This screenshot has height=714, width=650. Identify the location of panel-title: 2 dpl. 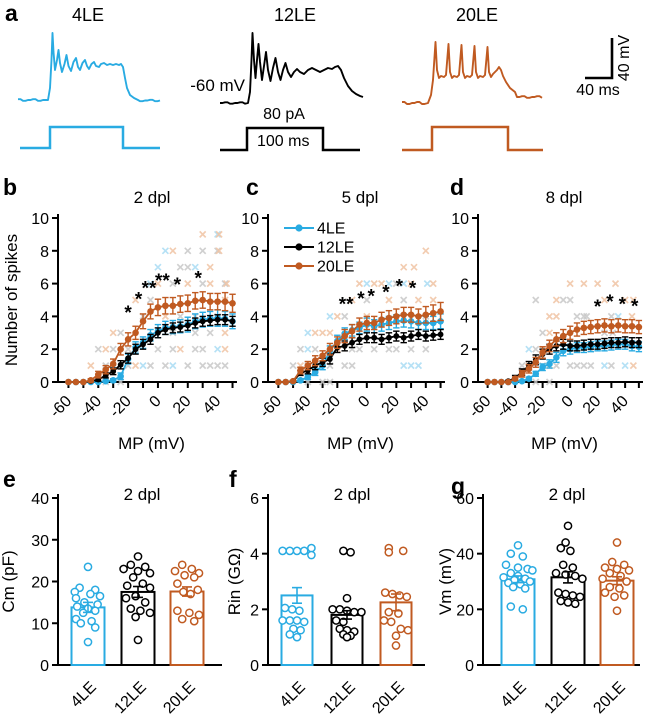
(142, 494).